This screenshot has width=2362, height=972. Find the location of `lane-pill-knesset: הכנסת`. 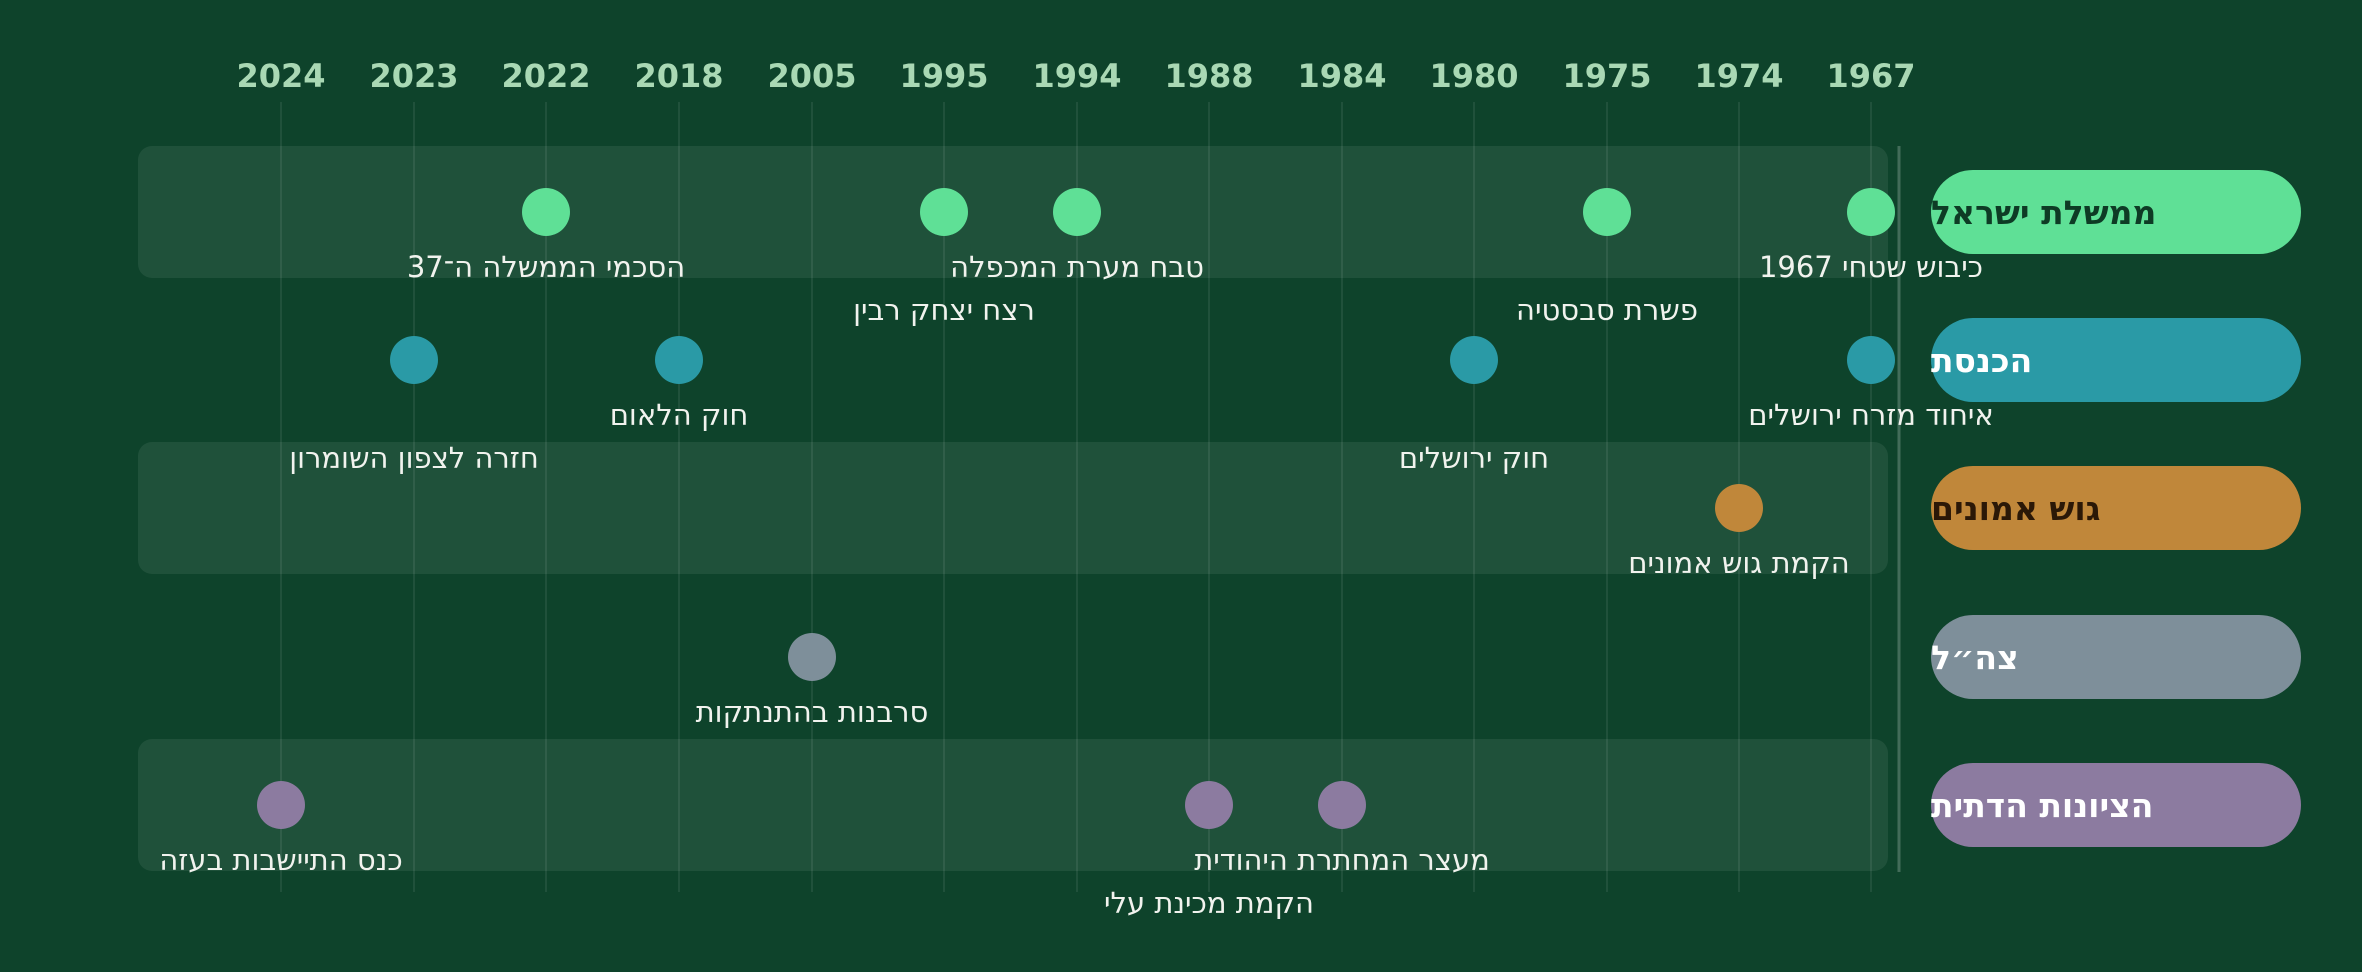

lane-pill-knesset: הכנסת is located at coordinates (2116, 360).